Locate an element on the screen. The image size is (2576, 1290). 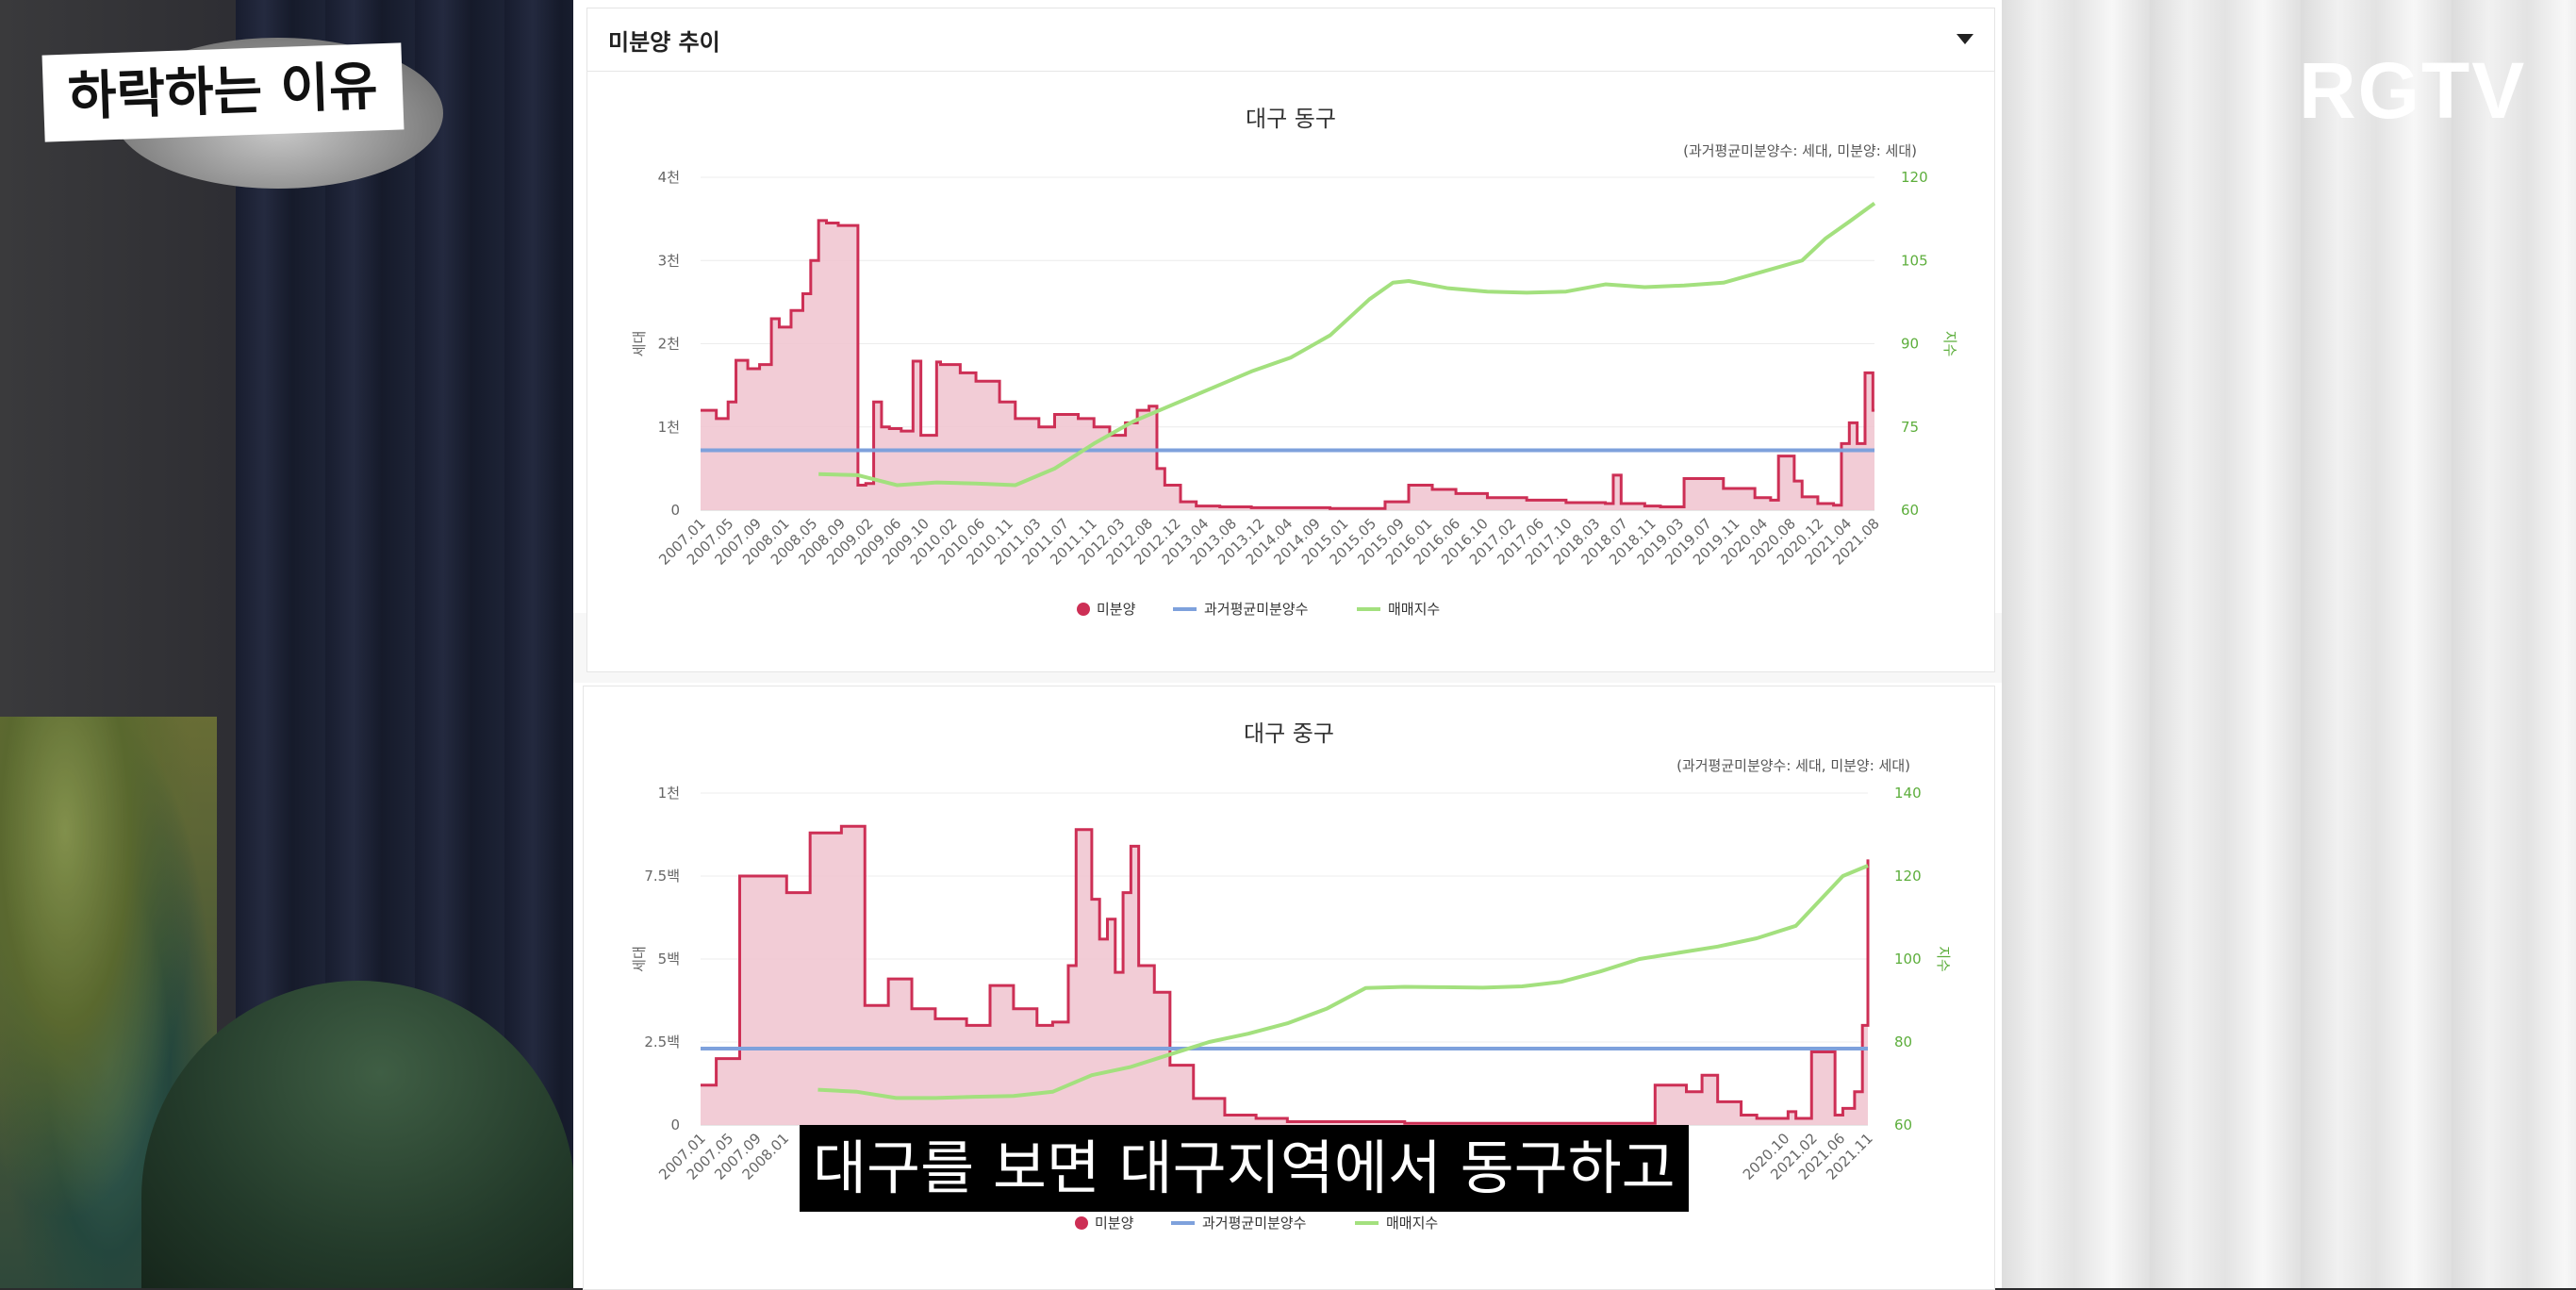
channel-logo: RGTV is located at coordinates (2413, 90).